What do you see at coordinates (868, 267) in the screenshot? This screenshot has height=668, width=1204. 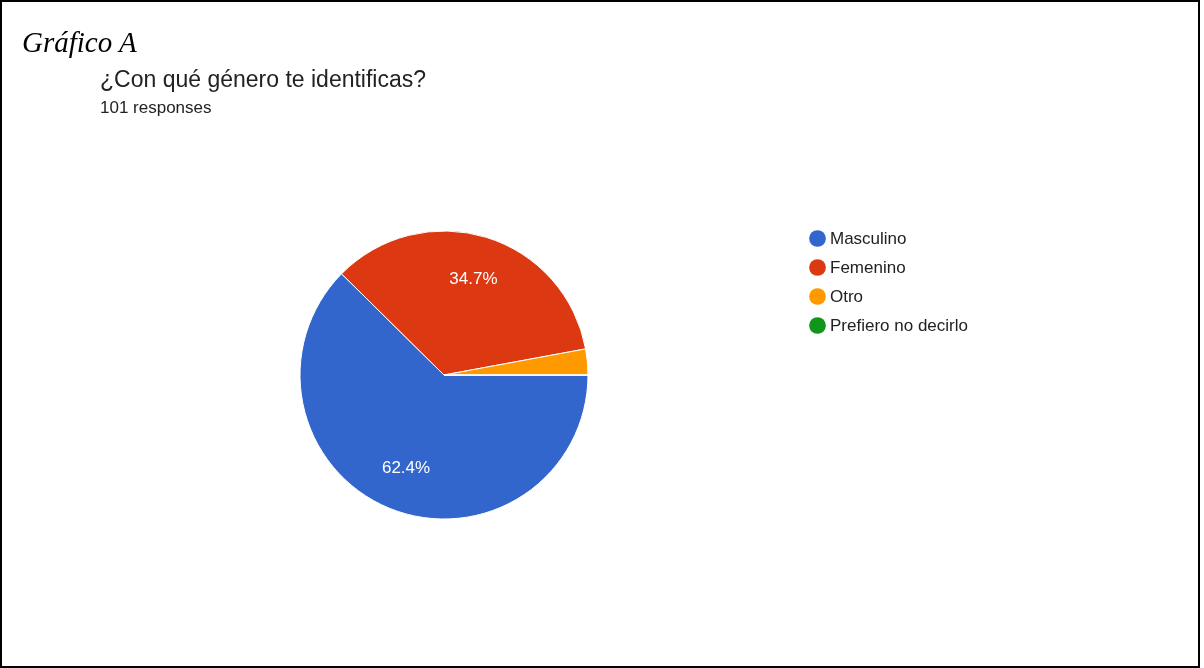 I see `legend-label: Femenino` at bounding box center [868, 267].